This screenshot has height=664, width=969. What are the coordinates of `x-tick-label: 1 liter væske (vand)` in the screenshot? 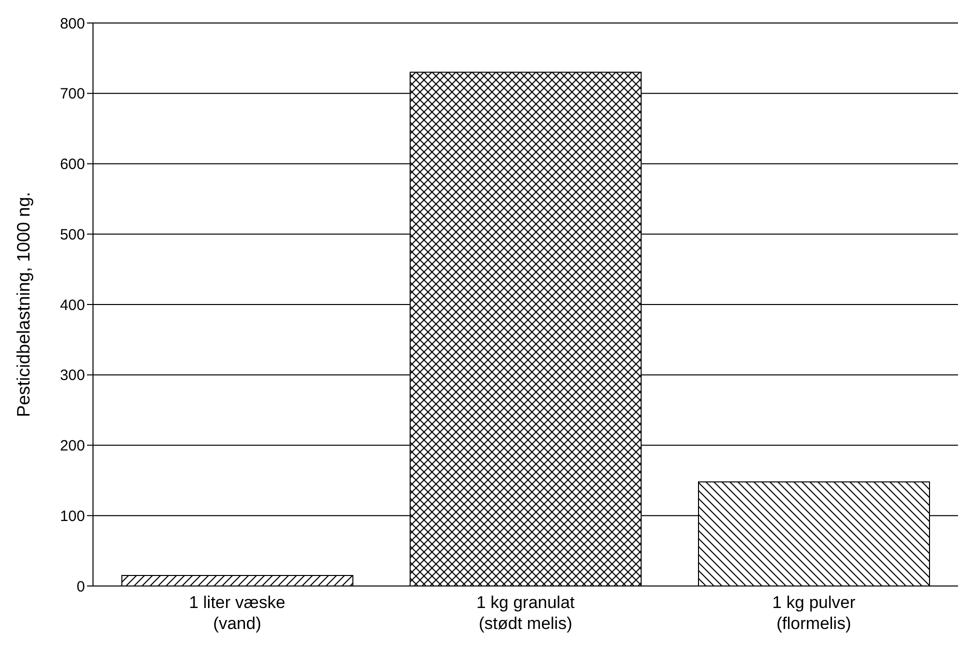 It's located at (237, 613).